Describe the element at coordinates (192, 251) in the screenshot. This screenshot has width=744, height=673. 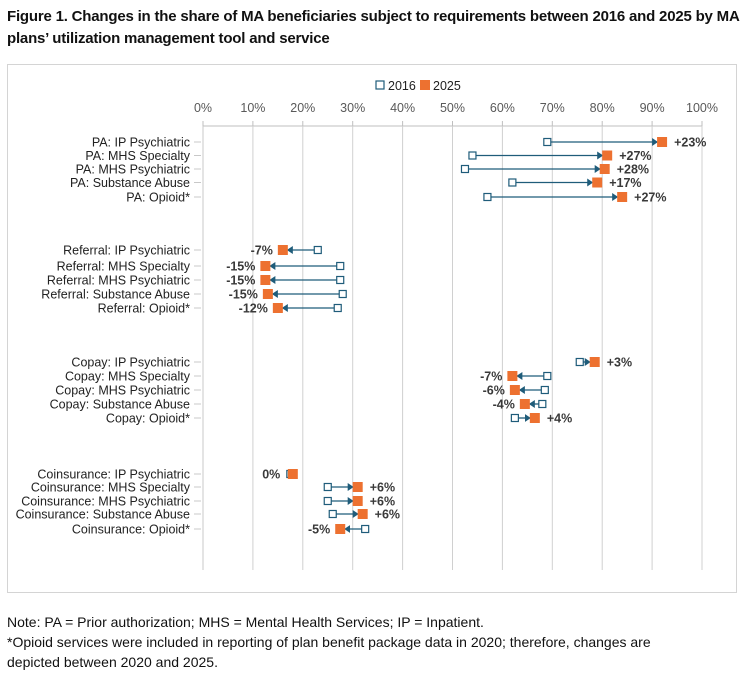
I see `row-referral-ip-psychiatric: Referral: IP Psychiatric -7%` at that location.